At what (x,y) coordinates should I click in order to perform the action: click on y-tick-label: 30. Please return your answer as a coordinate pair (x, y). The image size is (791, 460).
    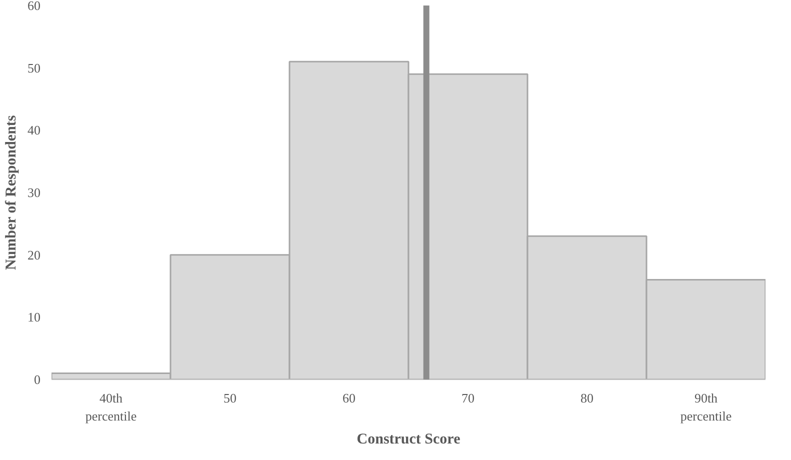
    Looking at the image, I should click on (34, 192).